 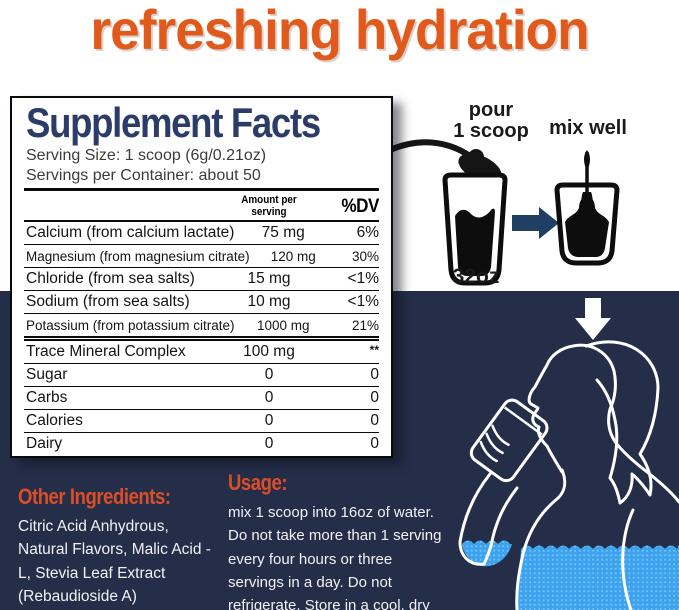 What do you see at coordinates (94, 496) in the screenshot?
I see `other-ingredients-heading: Other Ingredients:` at bounding box center [94, 496].